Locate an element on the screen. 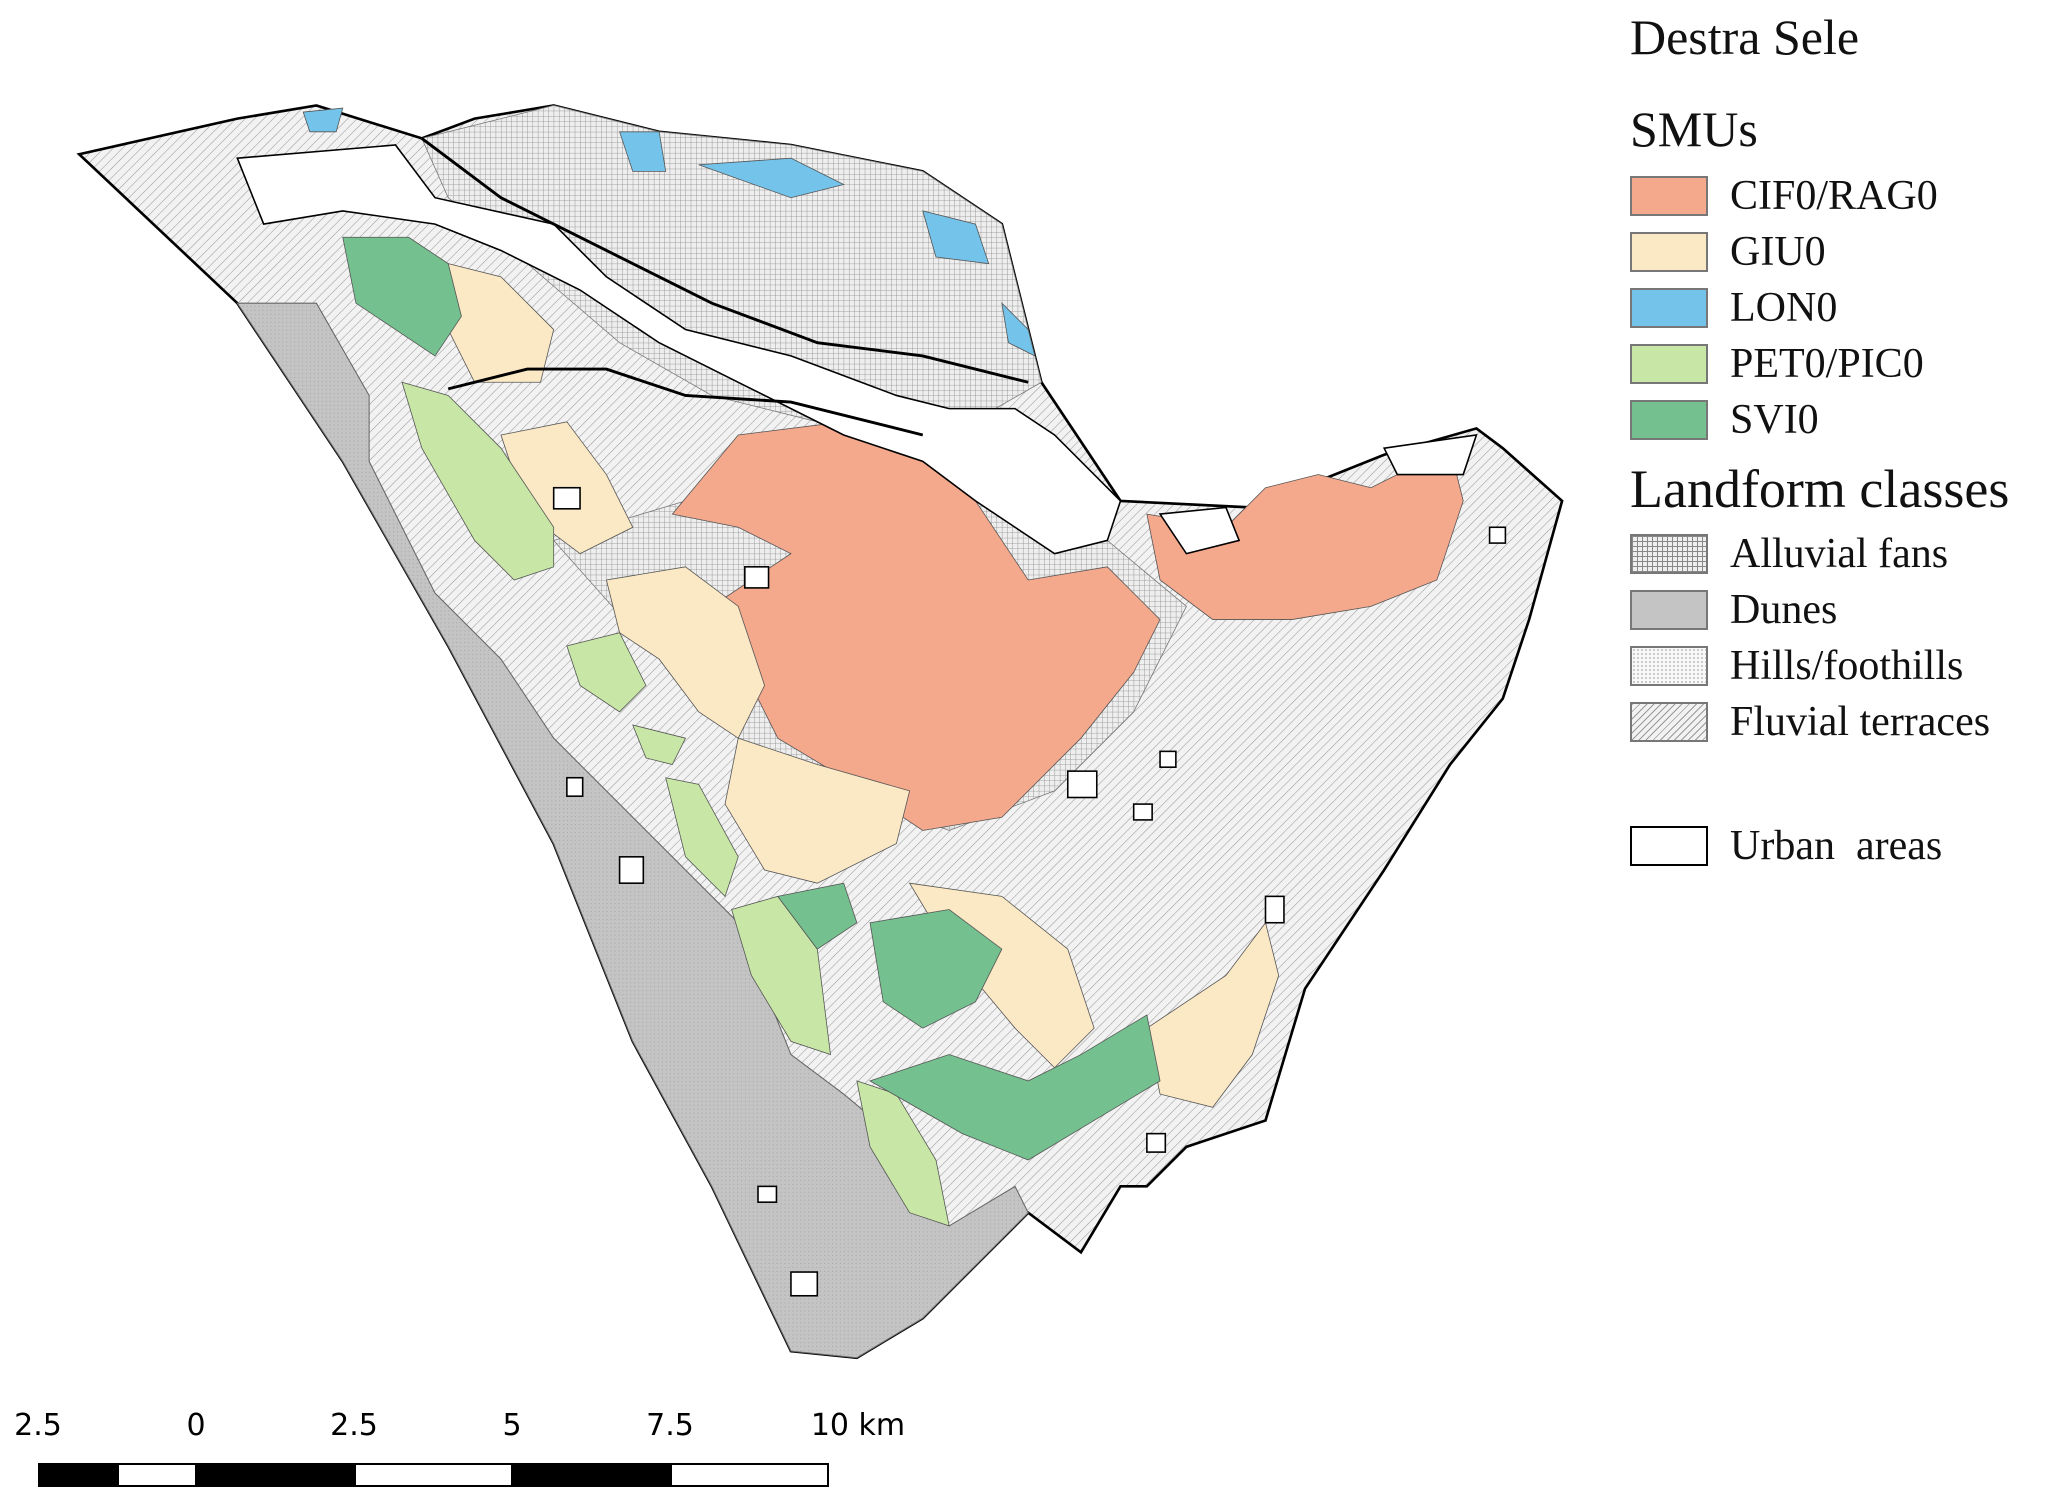  scale-label: 10 km is located at coordinates (858, 1425).